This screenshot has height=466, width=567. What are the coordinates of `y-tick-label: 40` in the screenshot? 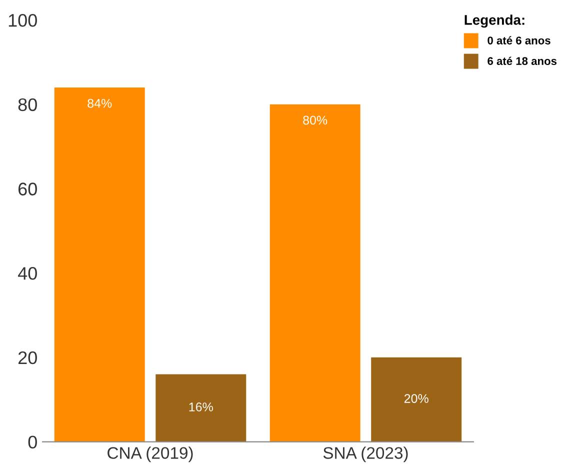 It's located at (27, 273).